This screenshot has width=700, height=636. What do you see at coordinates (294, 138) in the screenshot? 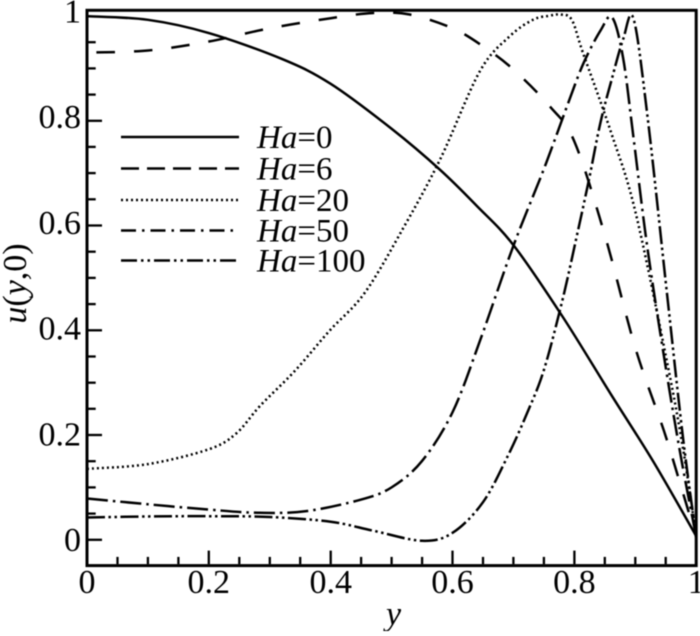
I see `svg-text: Ha=0` at bounding box center [294, 138].